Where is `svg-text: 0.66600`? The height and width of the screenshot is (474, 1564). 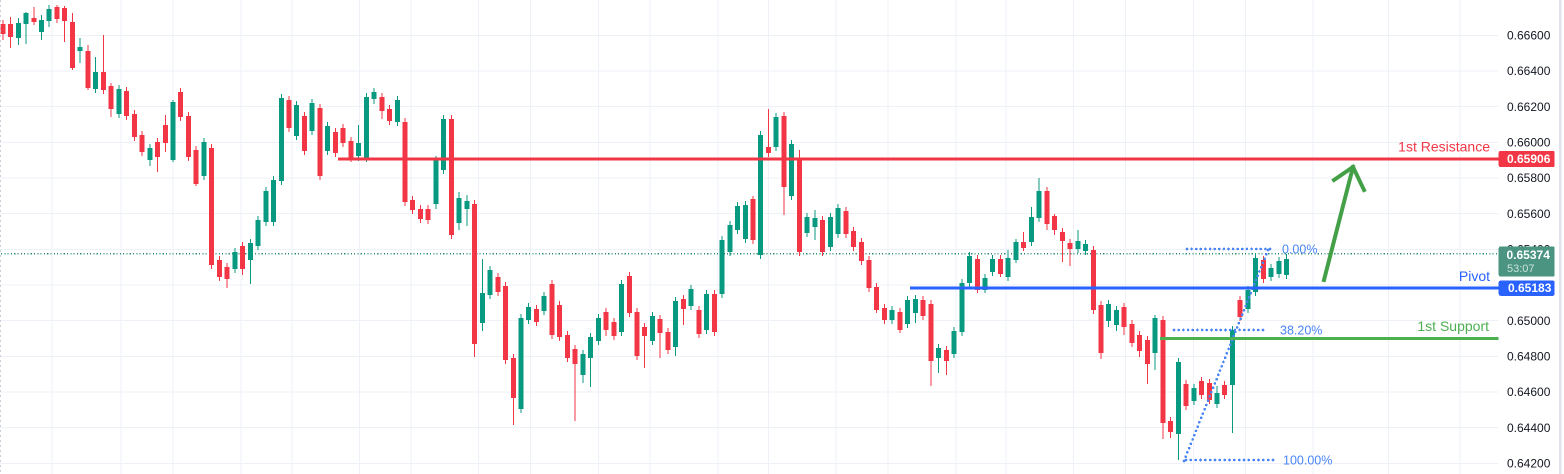
svg-text: 0.66600 is located at coordinates (1529, 36).